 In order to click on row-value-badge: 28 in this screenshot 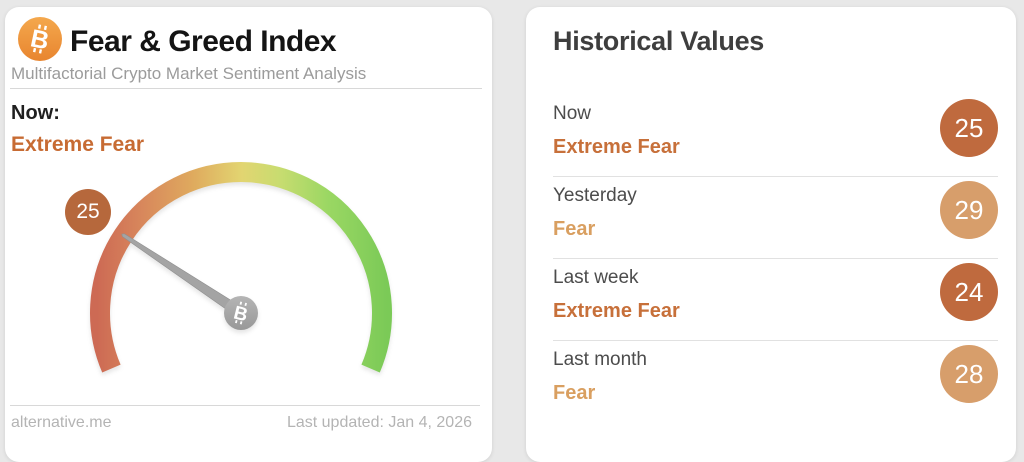, I will do `click(969, 374)`.